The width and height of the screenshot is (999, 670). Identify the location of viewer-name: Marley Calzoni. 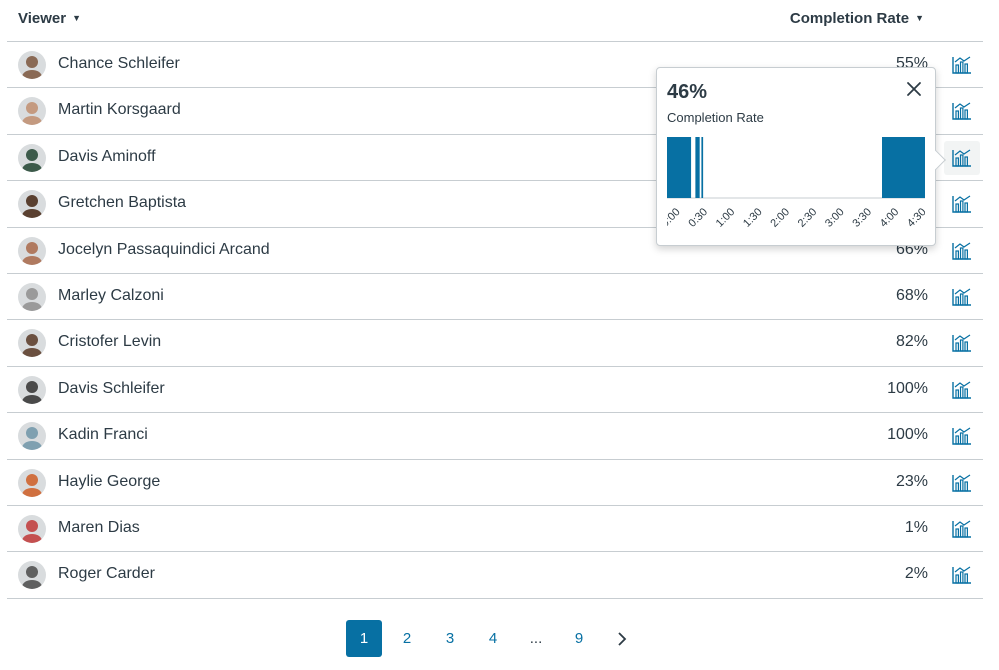
(111, 295).